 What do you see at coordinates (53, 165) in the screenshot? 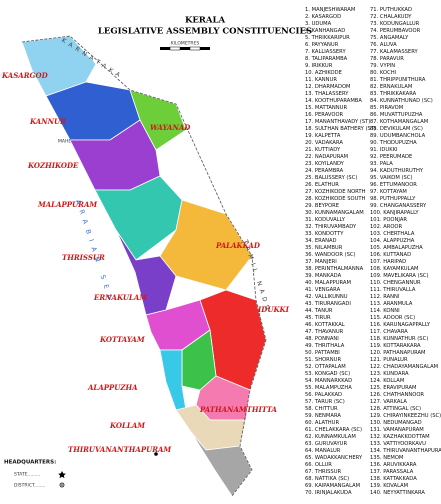
I see `district-label: KOZHIKODE` at bounding box center [53, 165].